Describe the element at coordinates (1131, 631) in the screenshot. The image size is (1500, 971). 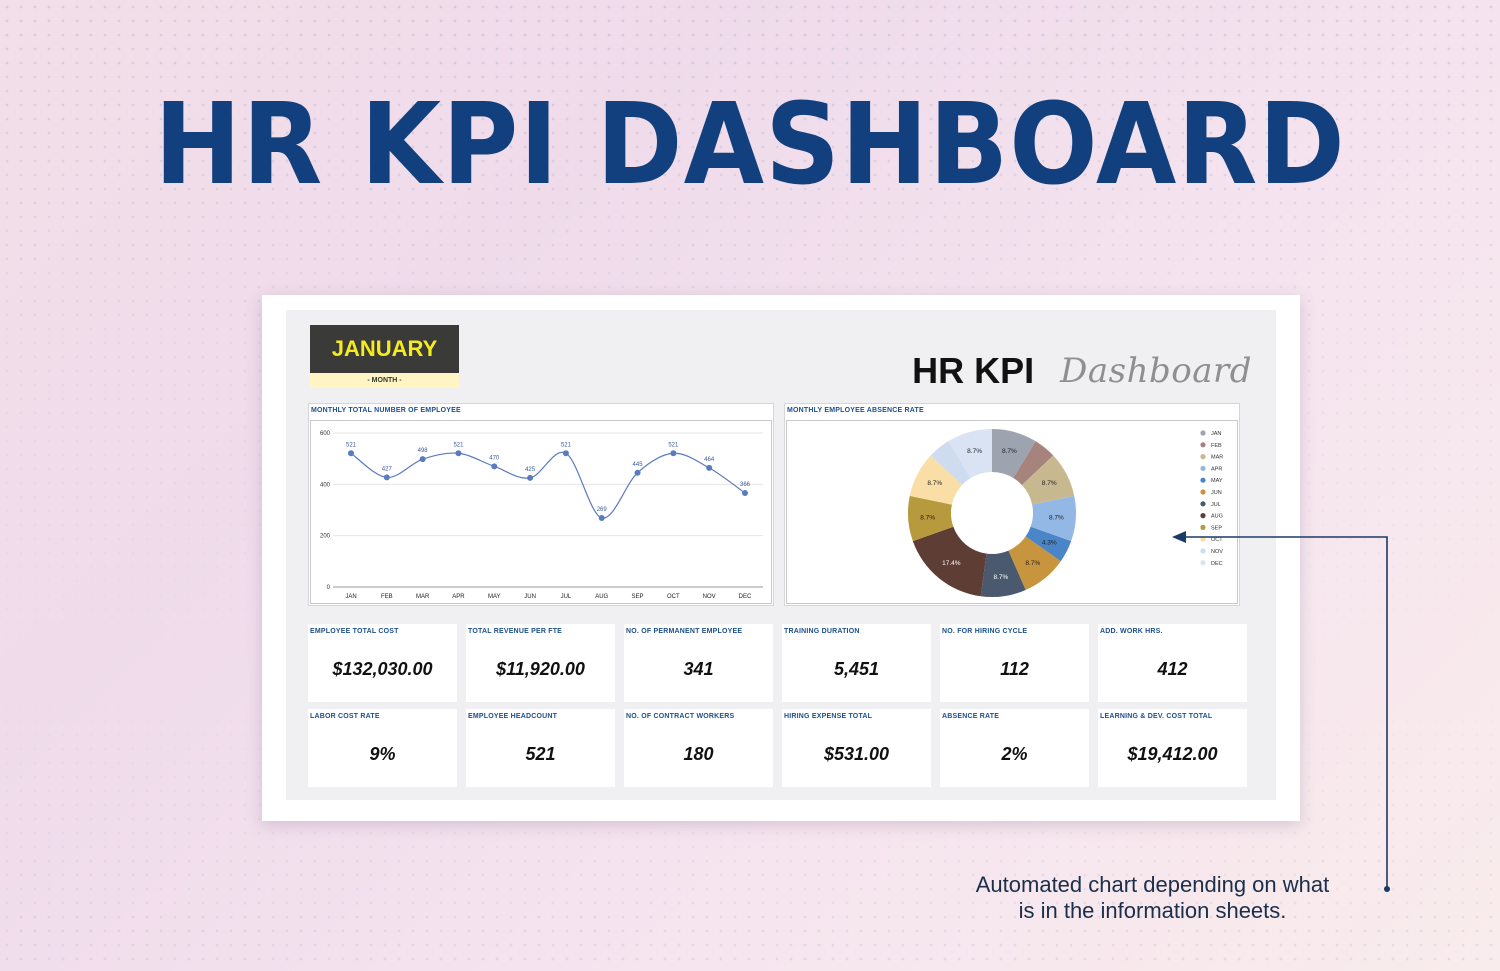
I see `kpi-label: ADD. WORK HRS.` at that location.